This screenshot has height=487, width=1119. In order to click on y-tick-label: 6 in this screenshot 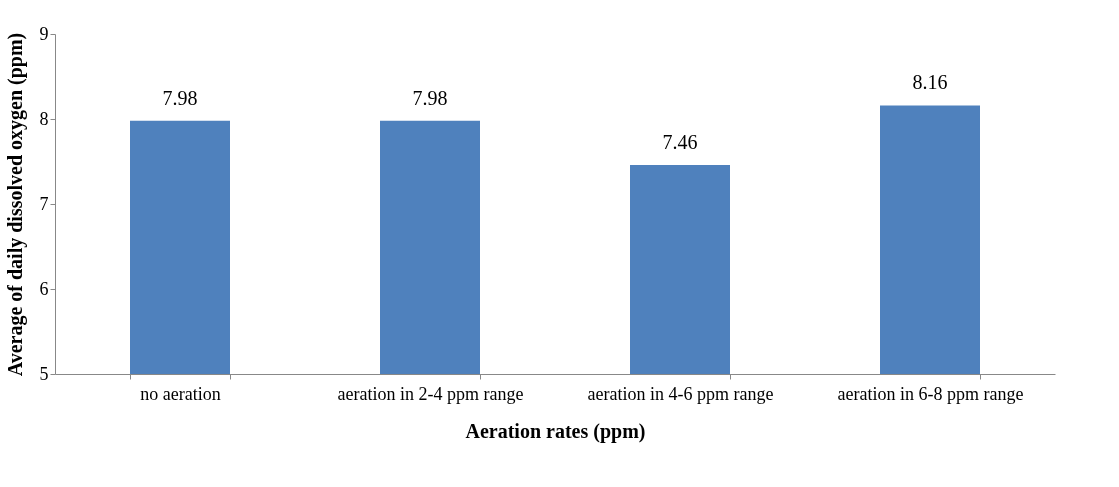, I will do `click(44, 288)`.